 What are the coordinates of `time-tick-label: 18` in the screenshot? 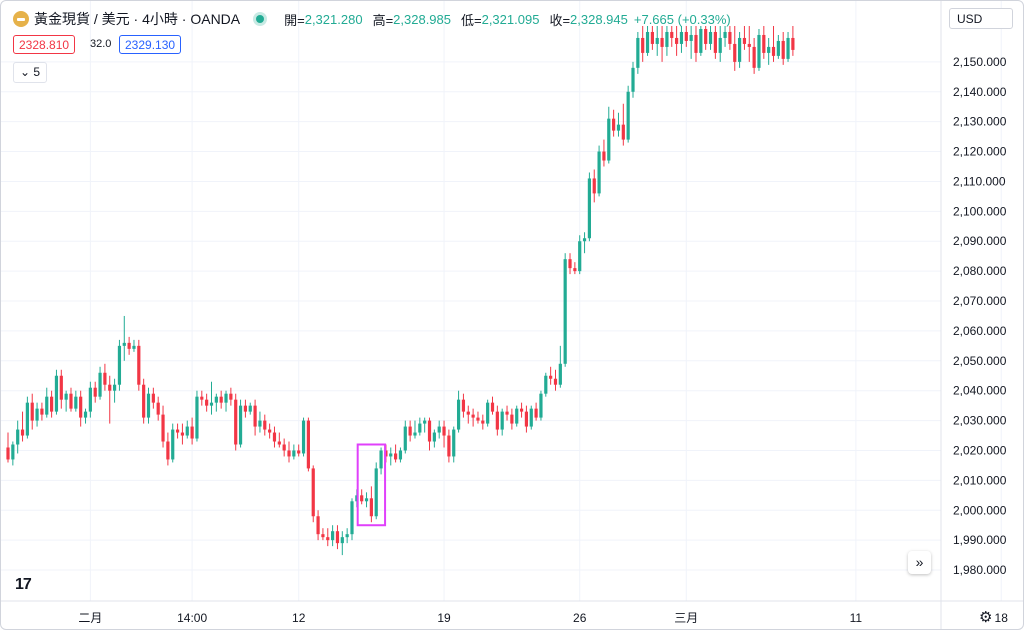 It's located at (1002, 618).